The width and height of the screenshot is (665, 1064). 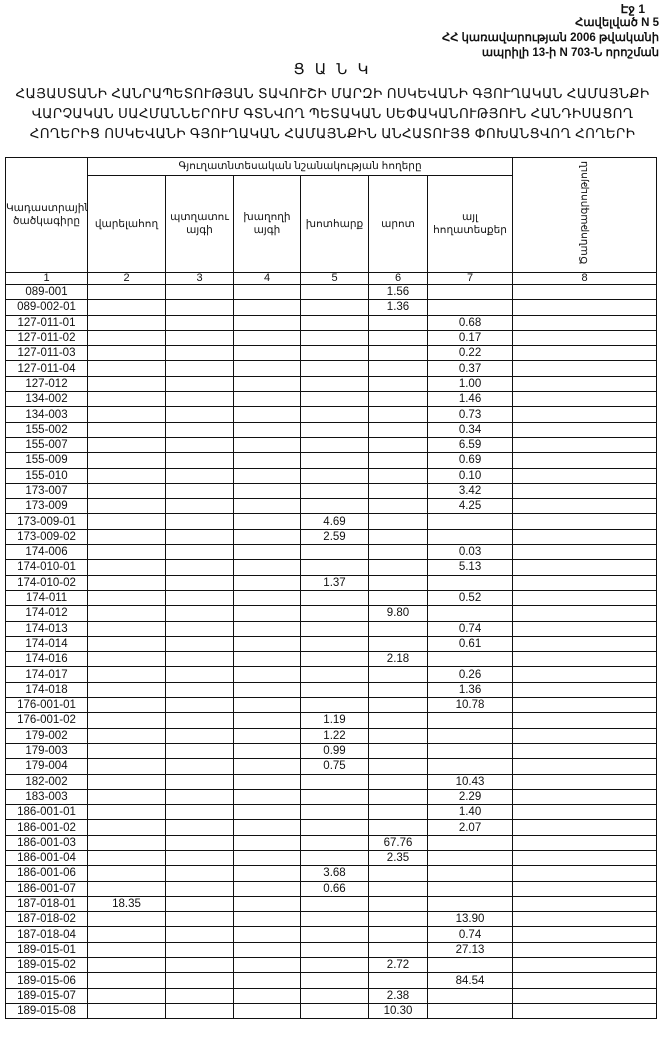 What do you see at coordinates (331, 399) in the screenshot?
I see `table-row: 134-002 1.46` at bounding box center [331, 399].